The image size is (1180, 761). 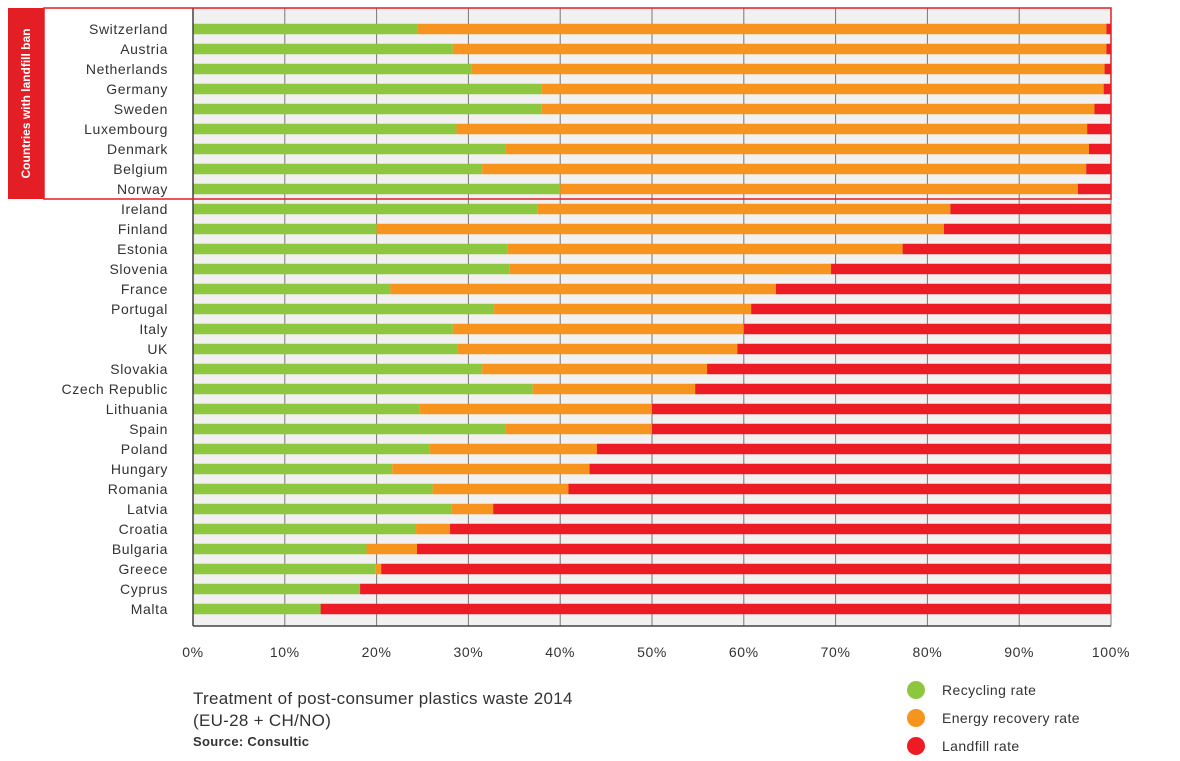 I want to click on category-label-slovakia: Slovakia, so click(x=139, y=369).